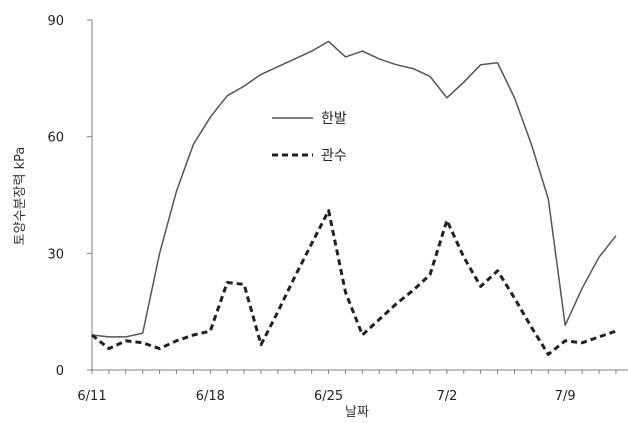 The image size is (628, 423). I want to click on y-tick-labels: 0 30 60 90, so click(55, 196).